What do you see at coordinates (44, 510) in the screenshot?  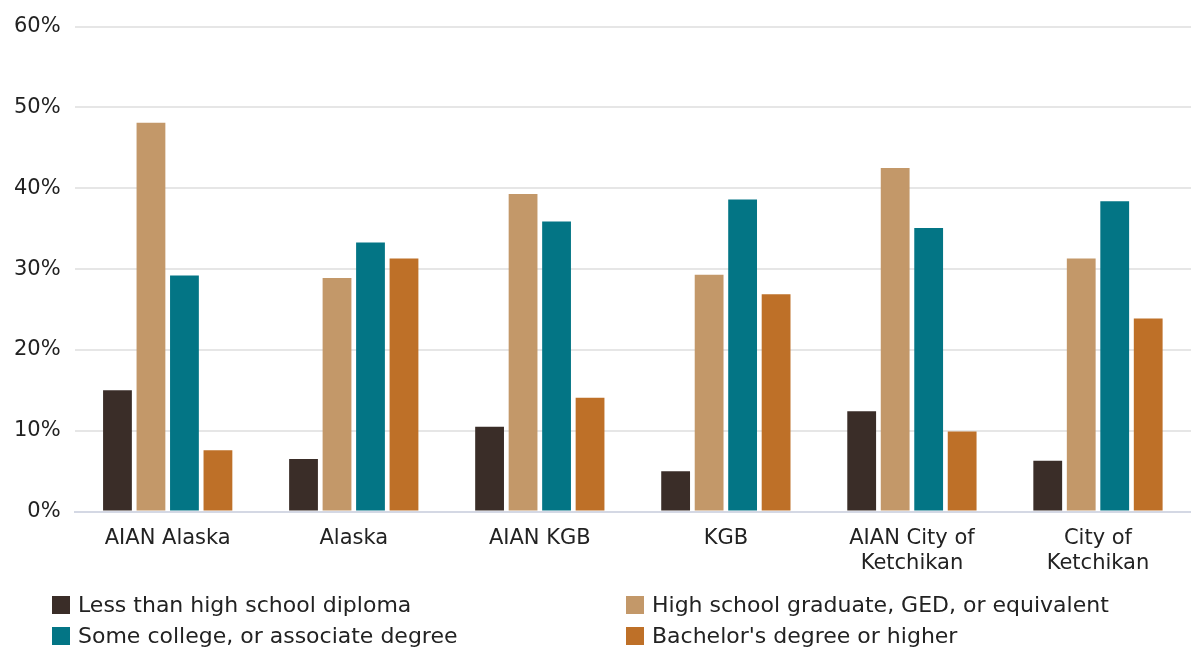 I see `y-tick-label: 0%` at bounding box center [44, 510].